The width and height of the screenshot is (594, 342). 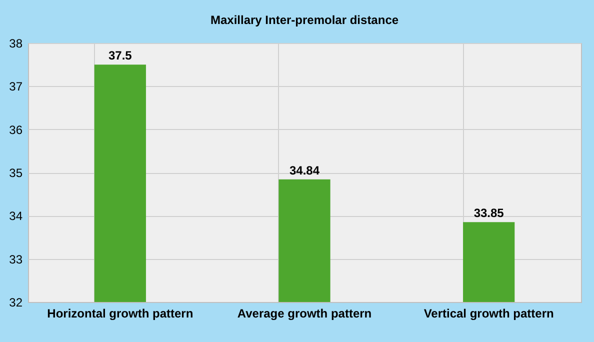 What do you see at coordinates (16, 43) in the screenshot?
I see `y-tick-label: 38` at bounding box center [16, 43].